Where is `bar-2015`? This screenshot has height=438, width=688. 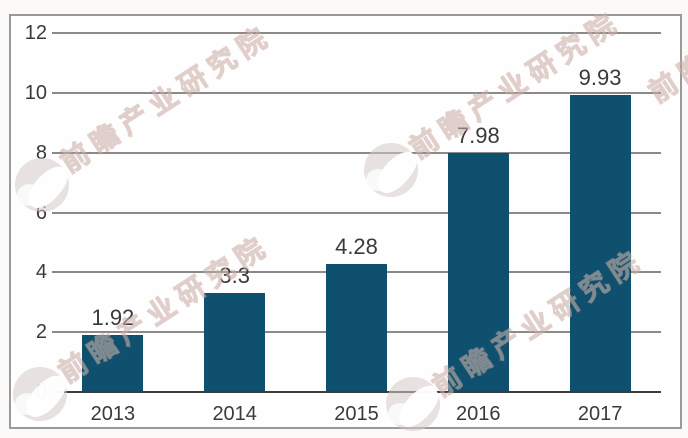 bar-2015 is located at coordinates (356, 327).